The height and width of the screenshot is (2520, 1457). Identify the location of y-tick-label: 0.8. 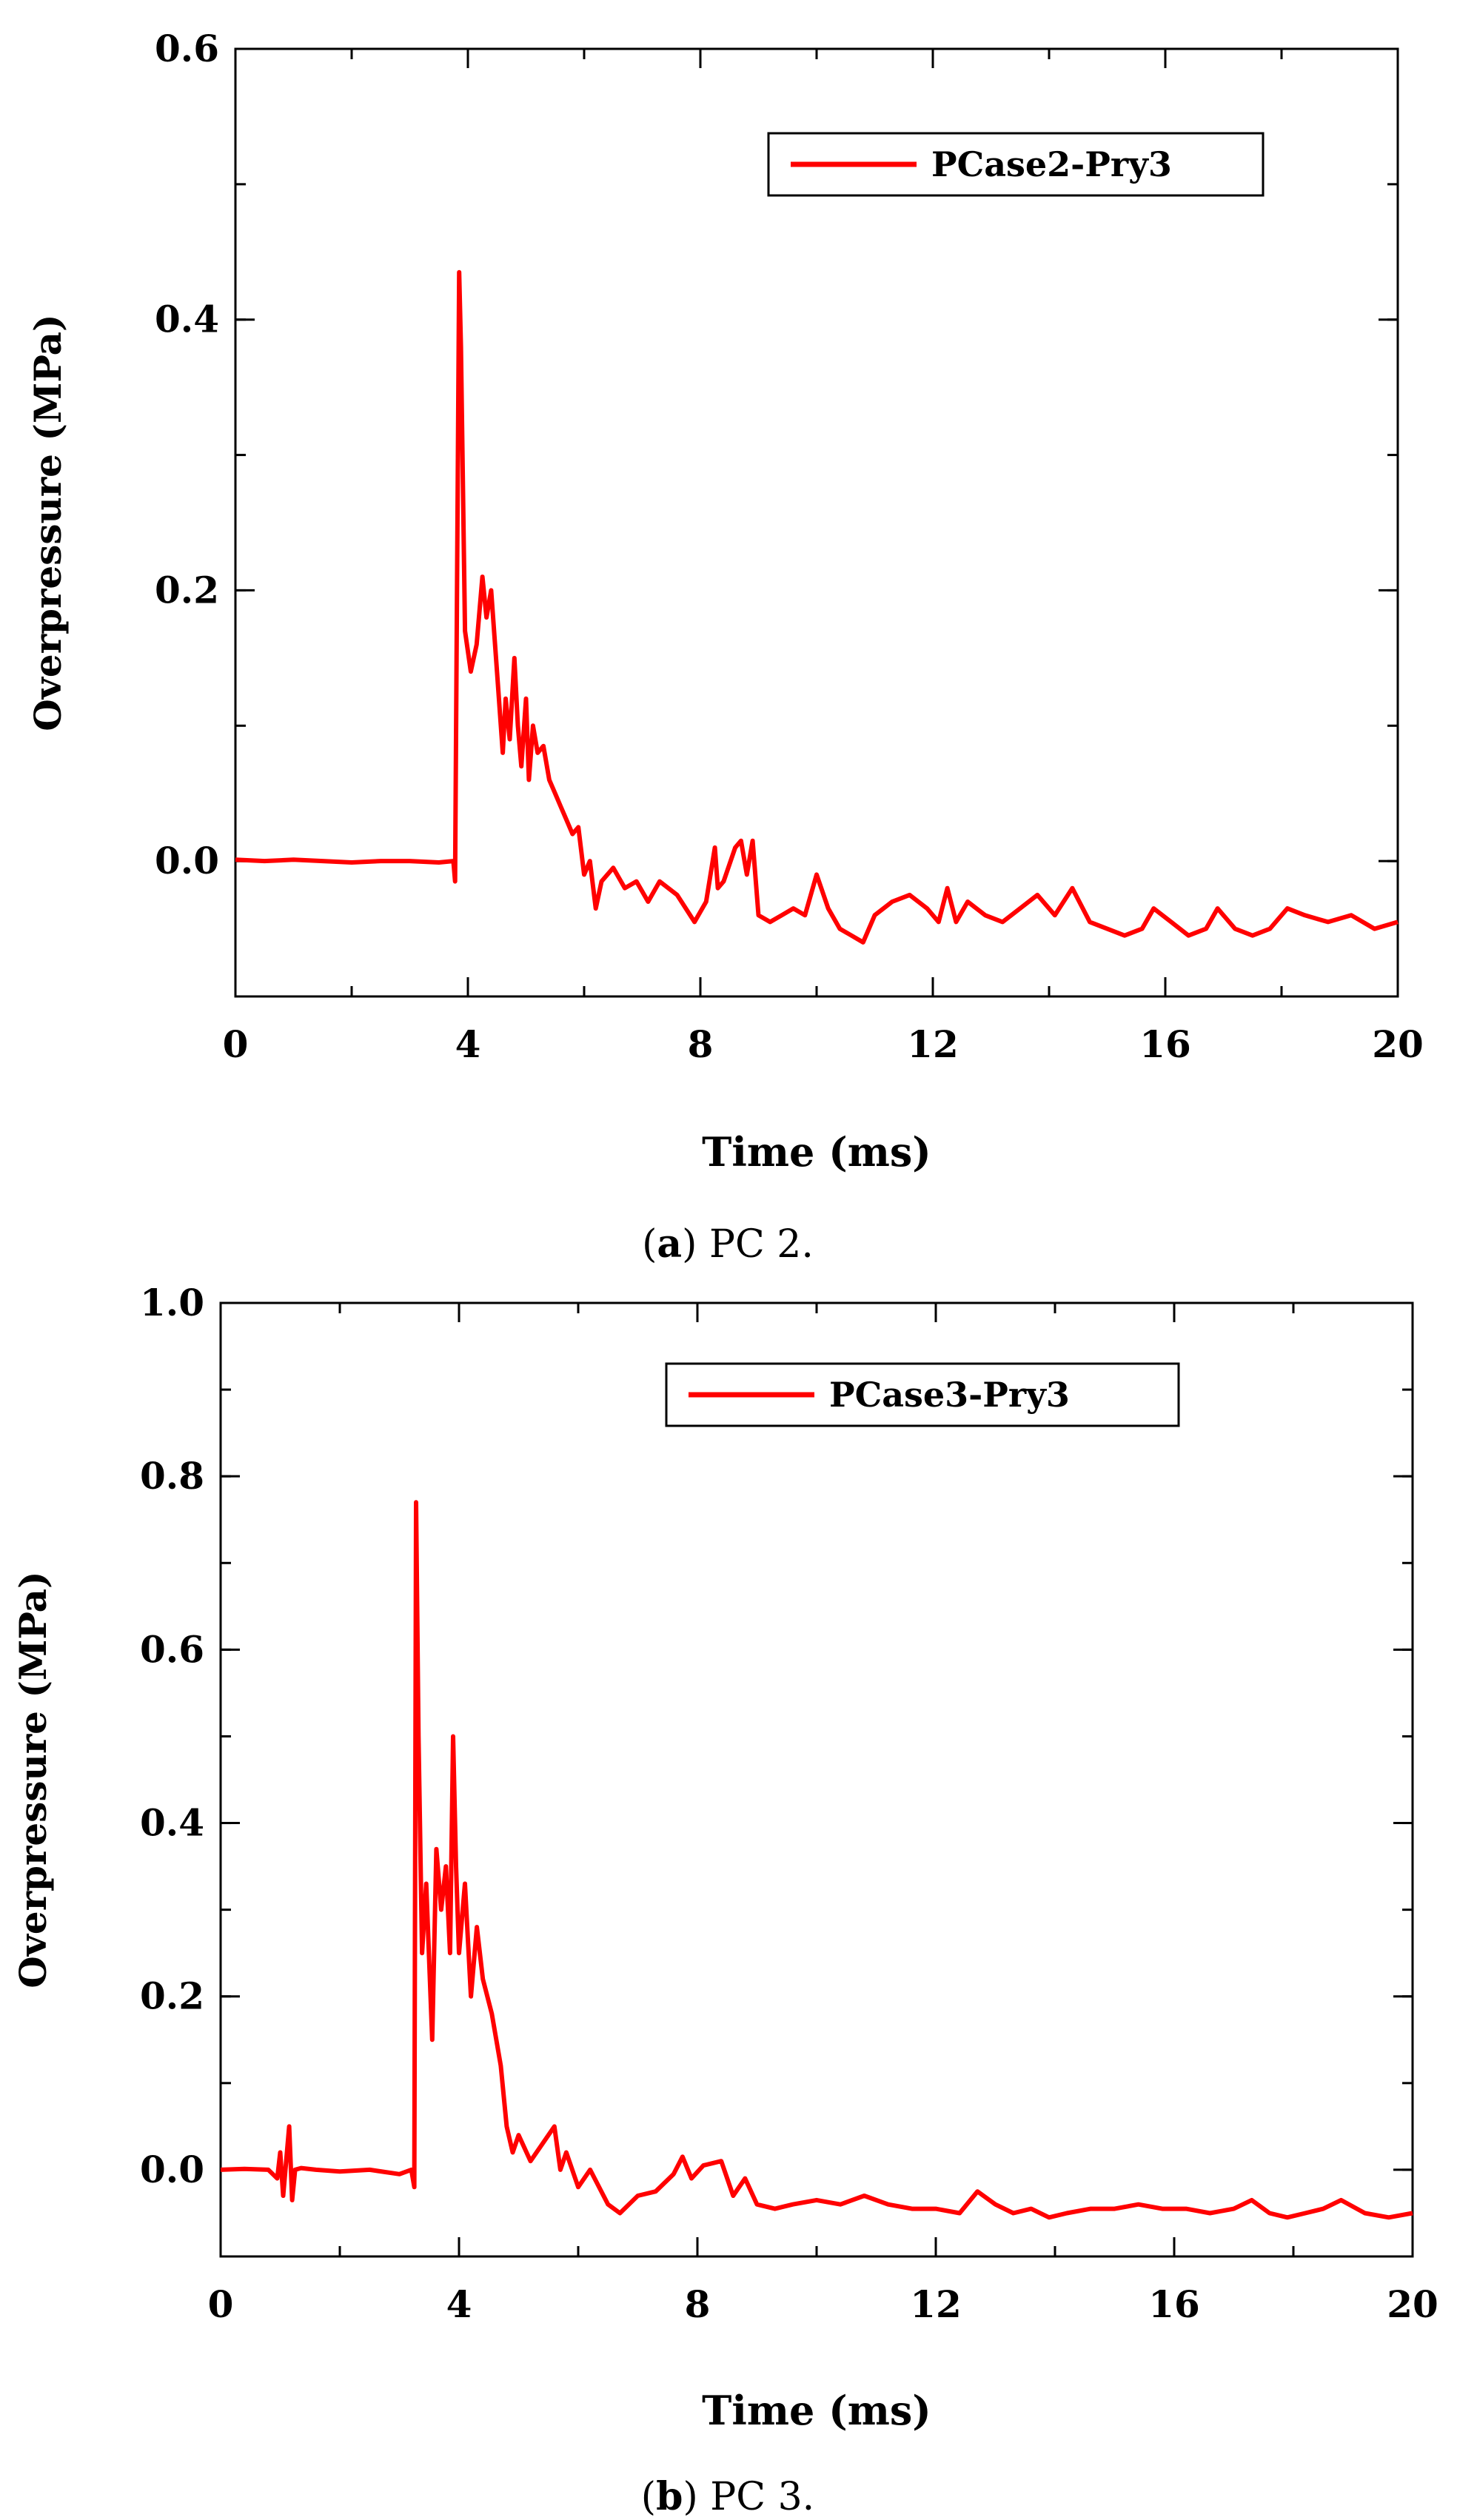
(172, 1476).